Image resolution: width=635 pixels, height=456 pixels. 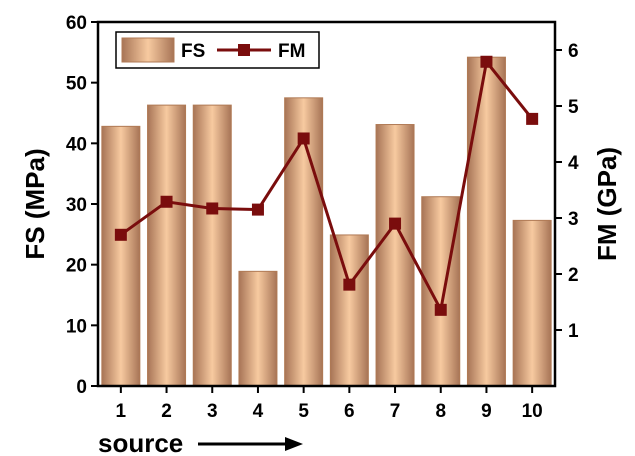 I want to click on legend-swatch-fm-marker, so click(x=244, y=50).